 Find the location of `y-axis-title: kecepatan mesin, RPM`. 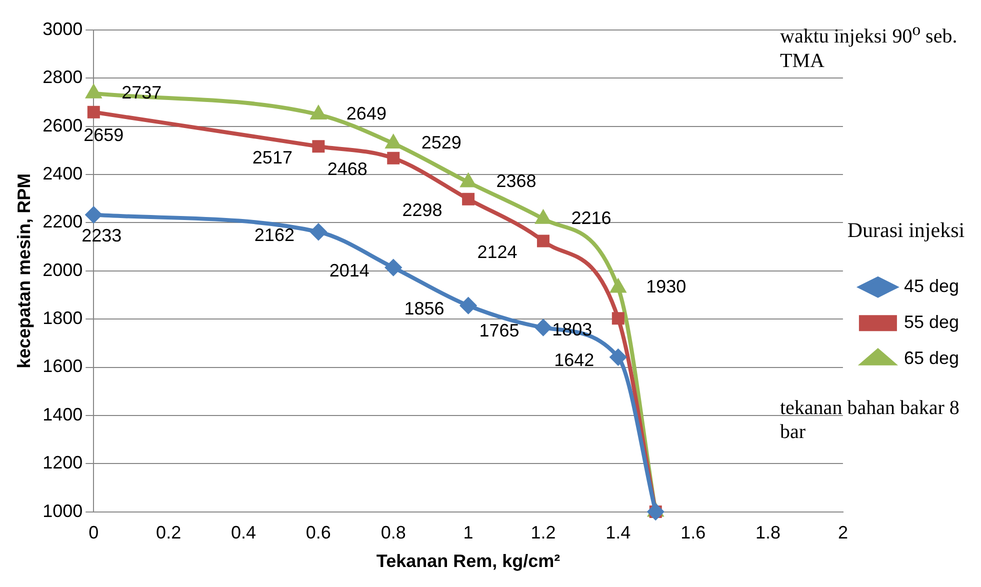

y-axis-title: kecepatan mesin, RPM is located at coordinates (24, 270).